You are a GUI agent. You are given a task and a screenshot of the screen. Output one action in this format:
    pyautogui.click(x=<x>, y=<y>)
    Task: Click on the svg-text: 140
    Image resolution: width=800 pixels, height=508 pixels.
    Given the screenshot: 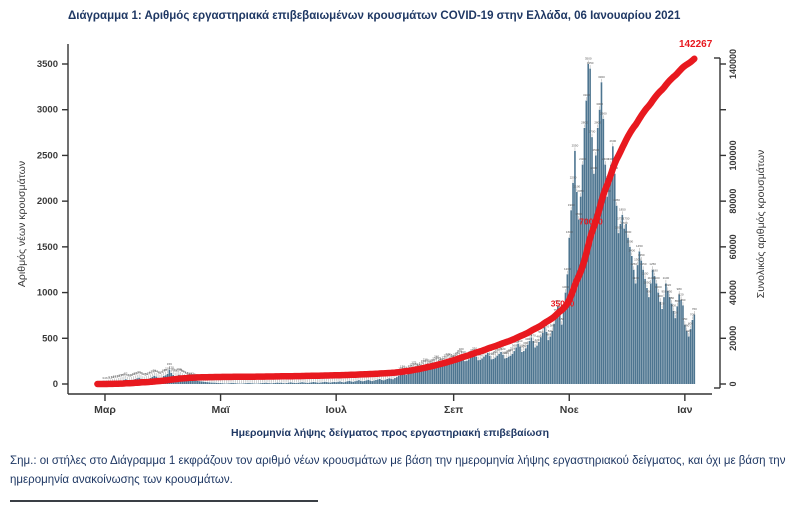 What is the action you would take?
    pyautogui.click(x=417, y=366)
    